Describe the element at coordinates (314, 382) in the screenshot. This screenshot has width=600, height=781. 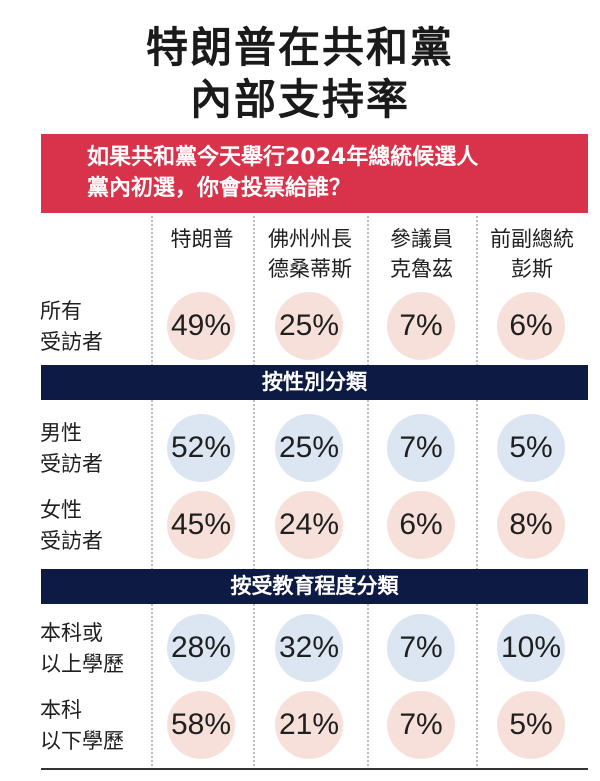
I see `section-gender: 按性別分類` at that location.